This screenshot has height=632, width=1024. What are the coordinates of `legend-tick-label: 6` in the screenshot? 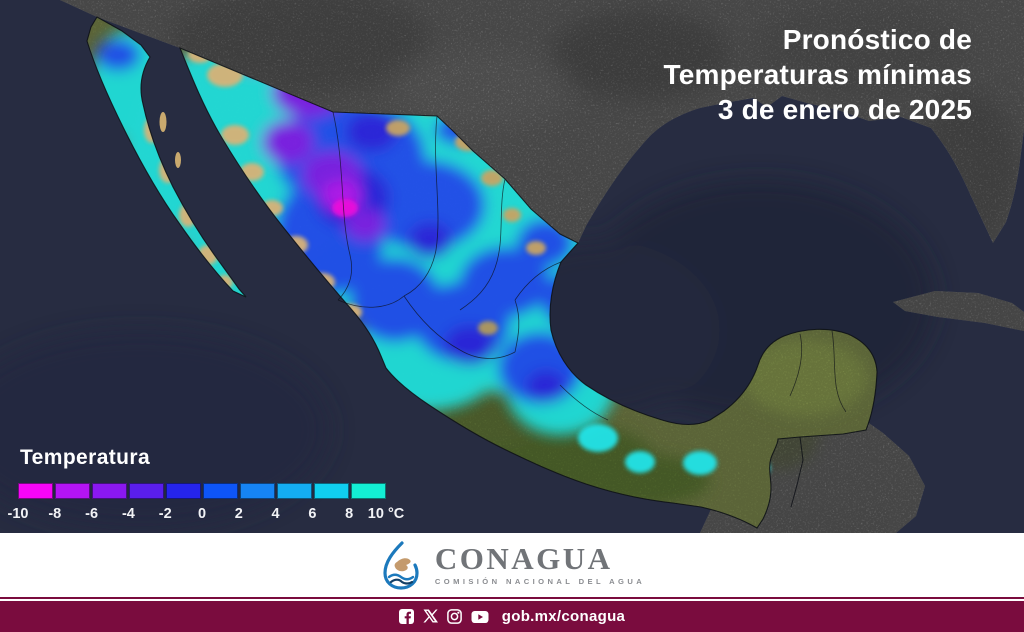 It's located at (312, 514).